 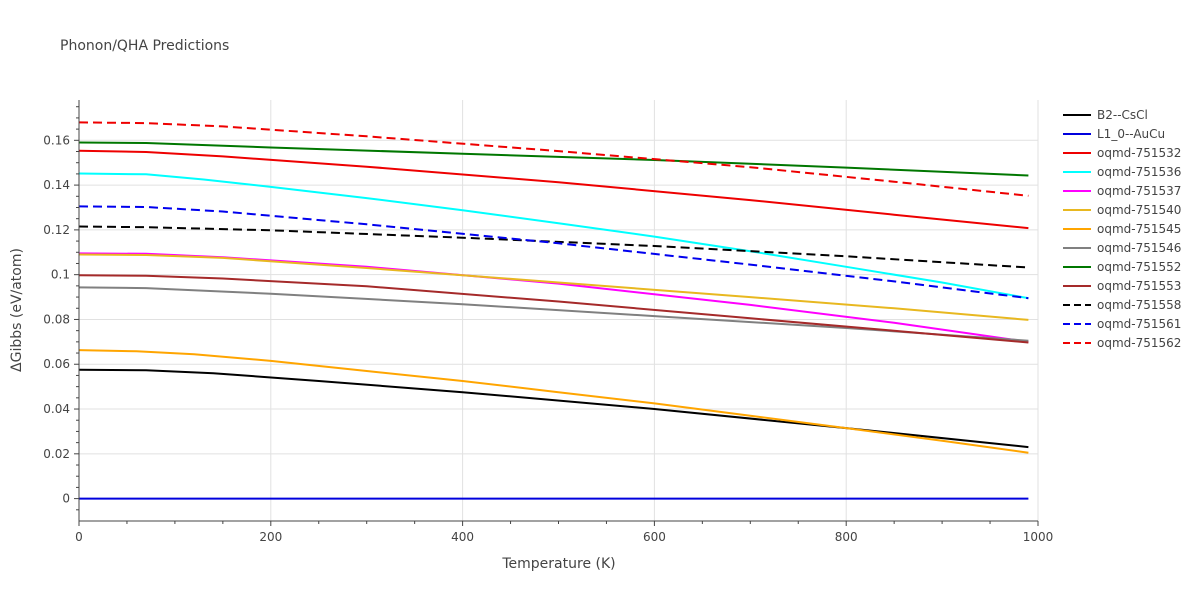 What do you see at coordinates (56, 409) in the screenshot?
I see `y-tick-label: 0.04` at bounding box center [56, 409].